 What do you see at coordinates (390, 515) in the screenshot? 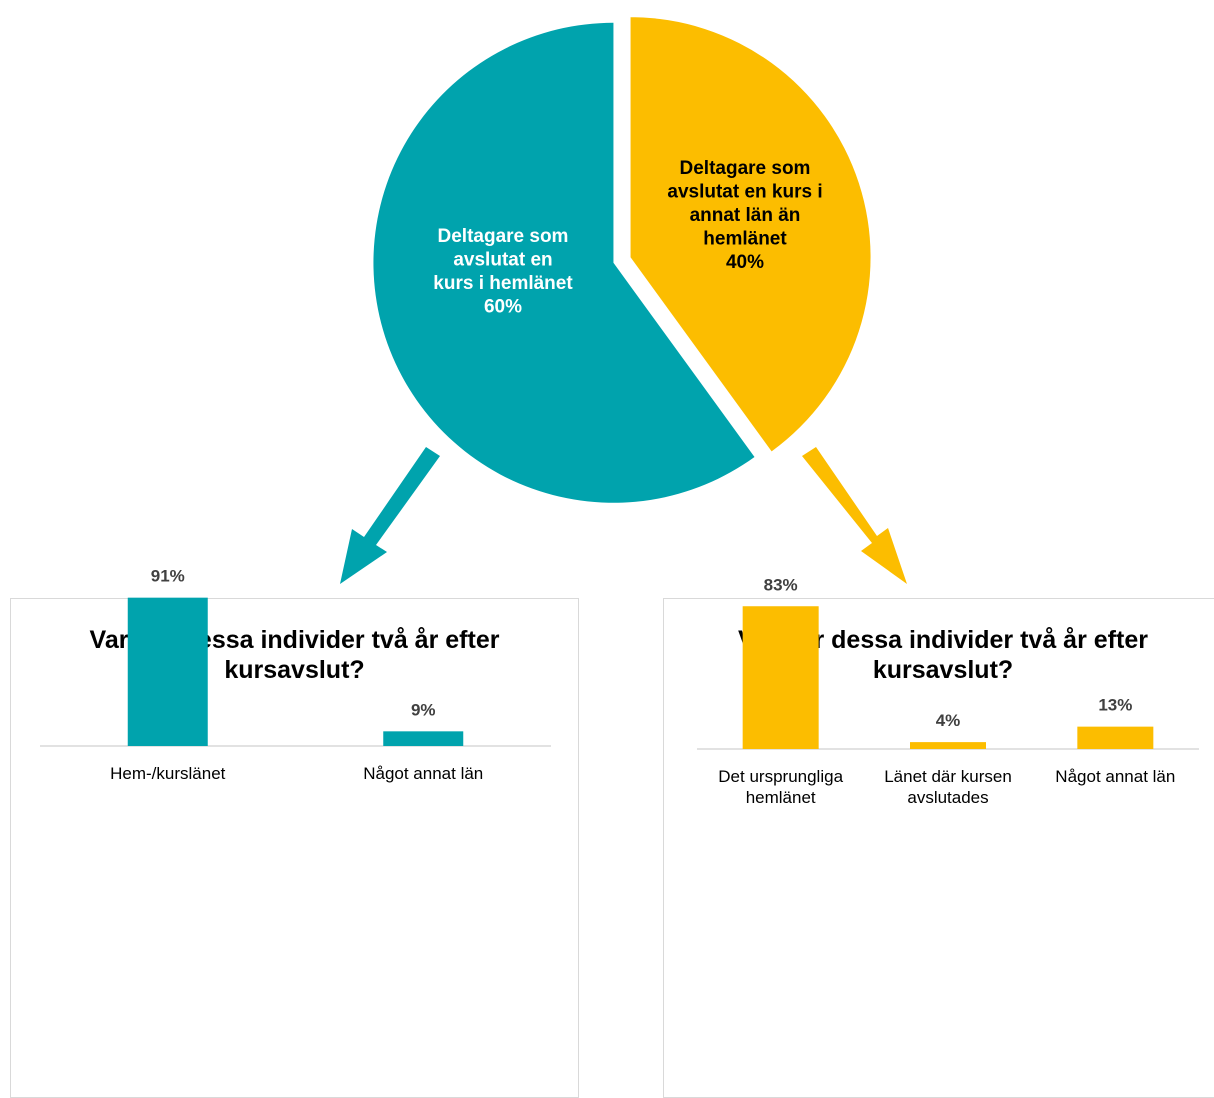
I see `arrow-left` at bounding box center [390, 515].